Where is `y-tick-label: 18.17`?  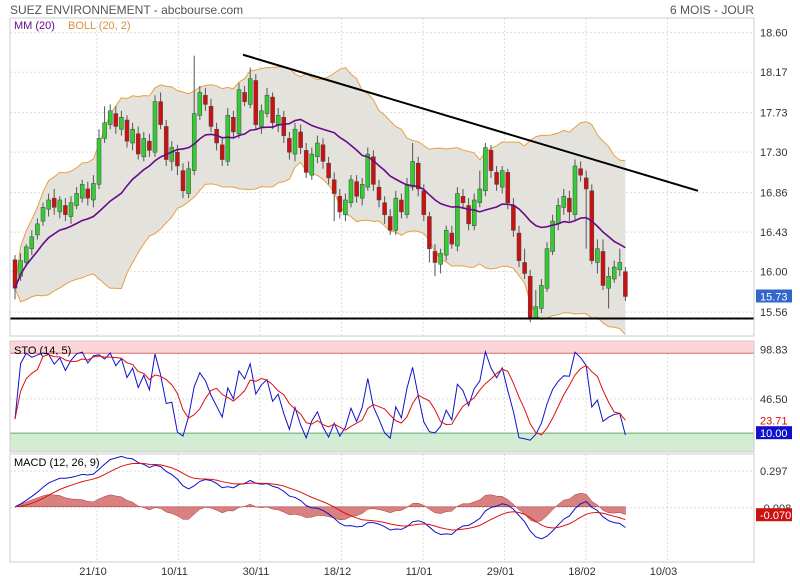
y-tick-label: 18.17 is located at coordinates (774, 73).